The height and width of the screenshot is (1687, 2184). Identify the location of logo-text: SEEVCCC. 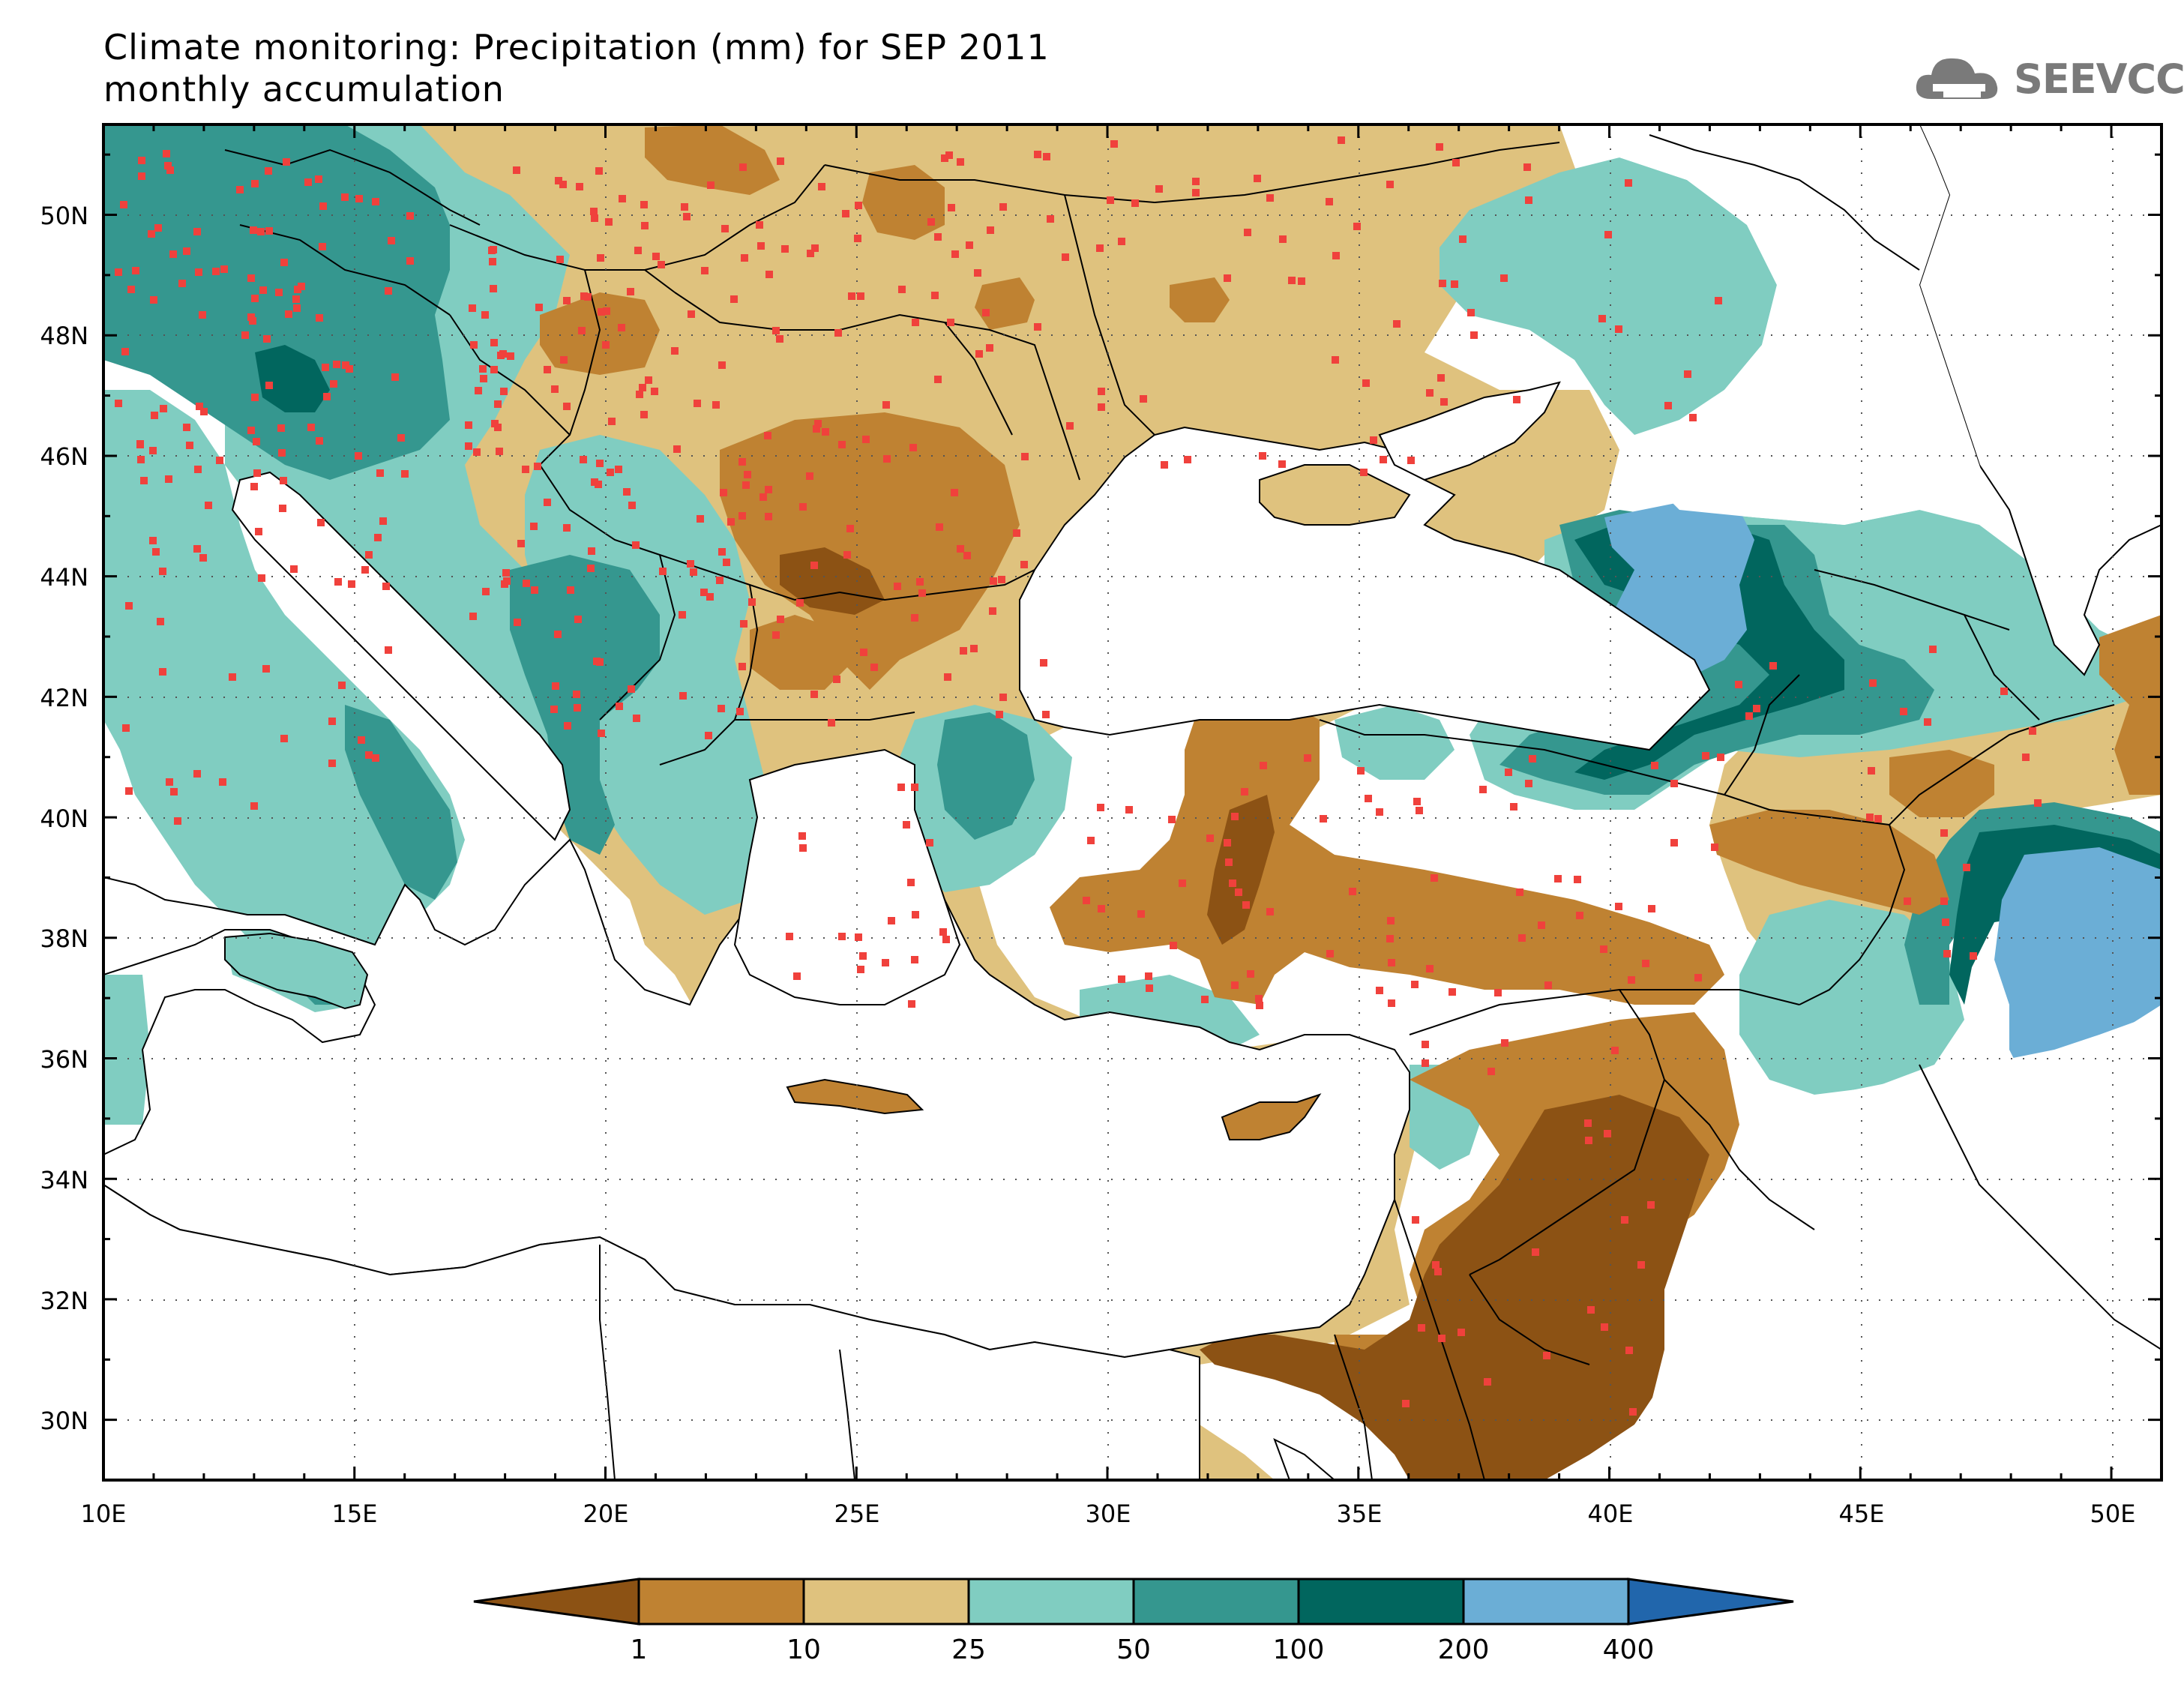
(2099, 79).